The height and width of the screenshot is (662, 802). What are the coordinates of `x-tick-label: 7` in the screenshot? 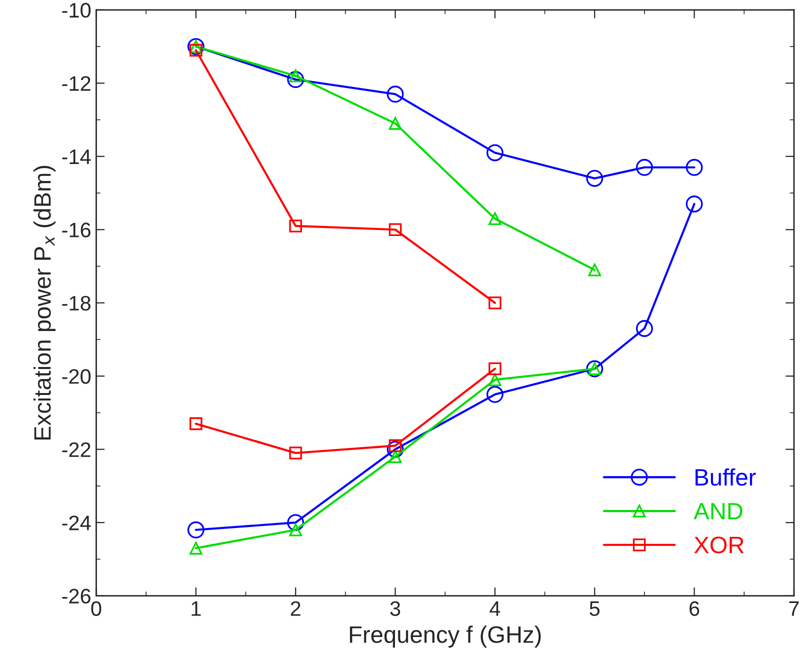 It's located at (794, 608).